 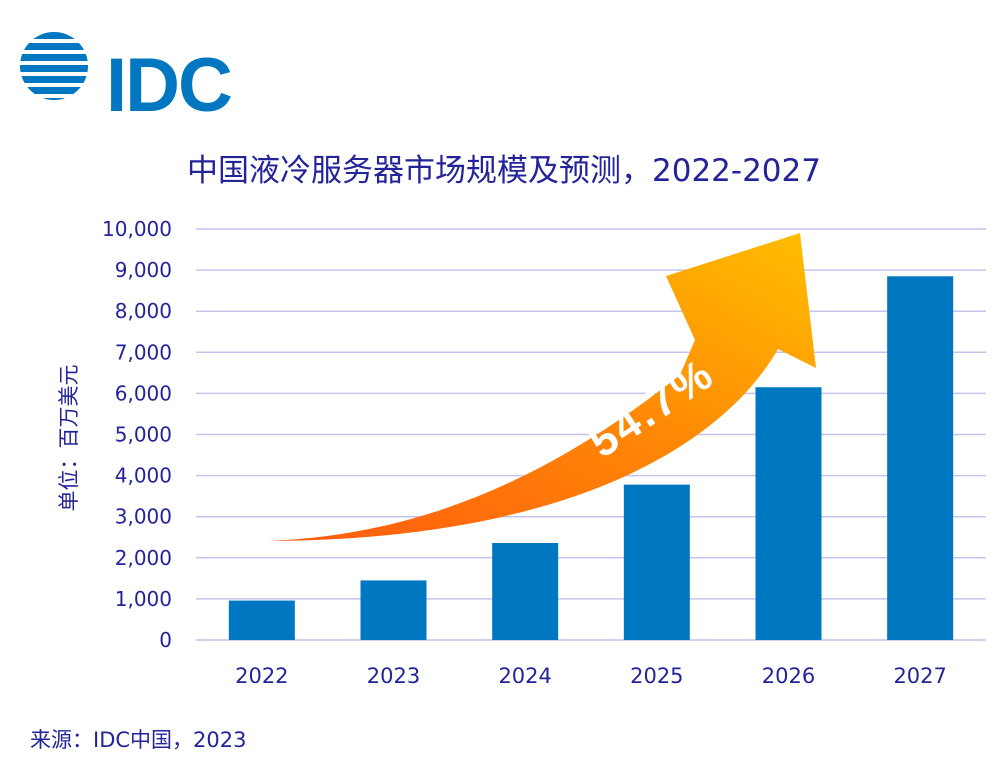 What do you see at coordinates (143, 435) in the screenshot?
I see `y-tick-label: 5,000` at bounding box center [143, 435].